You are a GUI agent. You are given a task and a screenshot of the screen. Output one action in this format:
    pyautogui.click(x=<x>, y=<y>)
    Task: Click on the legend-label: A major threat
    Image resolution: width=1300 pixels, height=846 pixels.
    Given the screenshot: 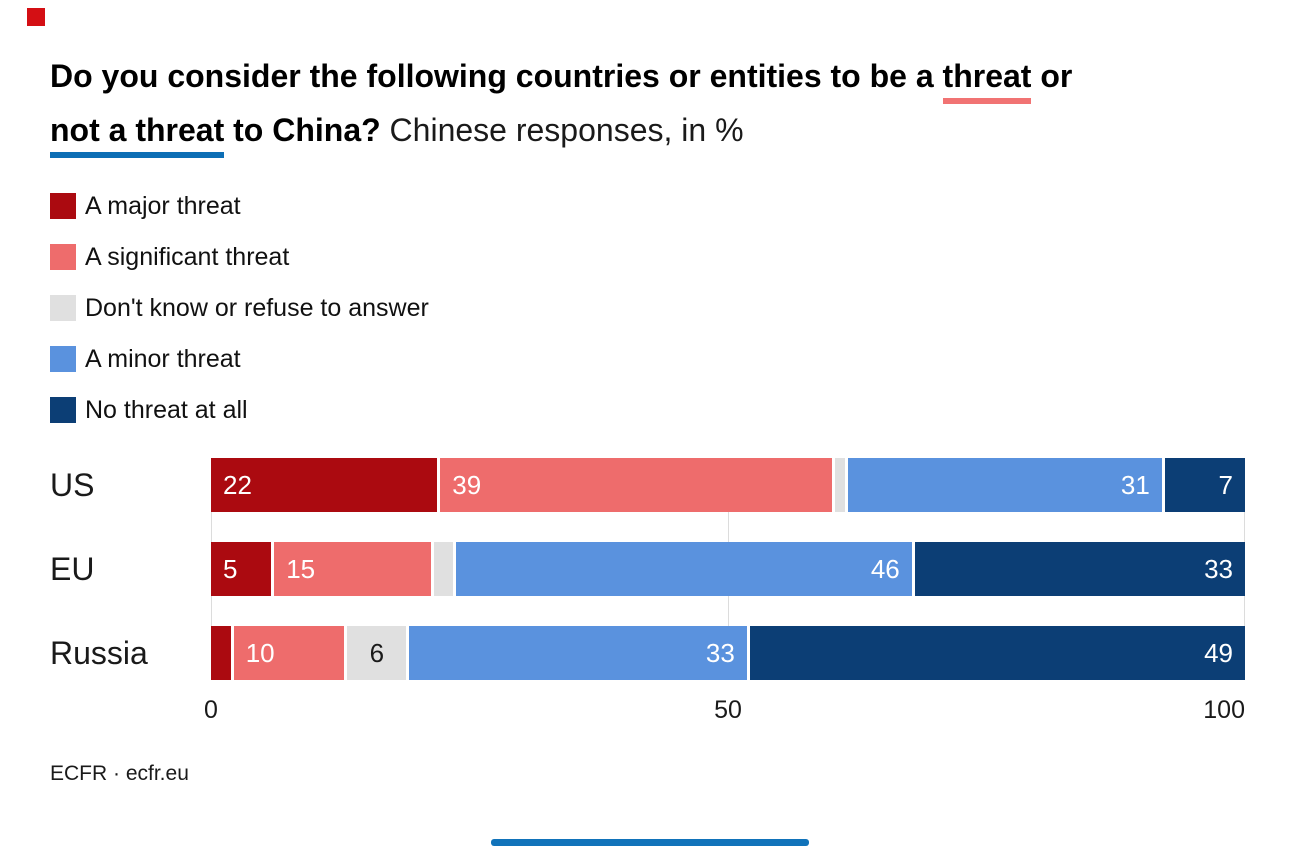 What is the action you would take?
    pyautogui.click(x=163, y=205)
    